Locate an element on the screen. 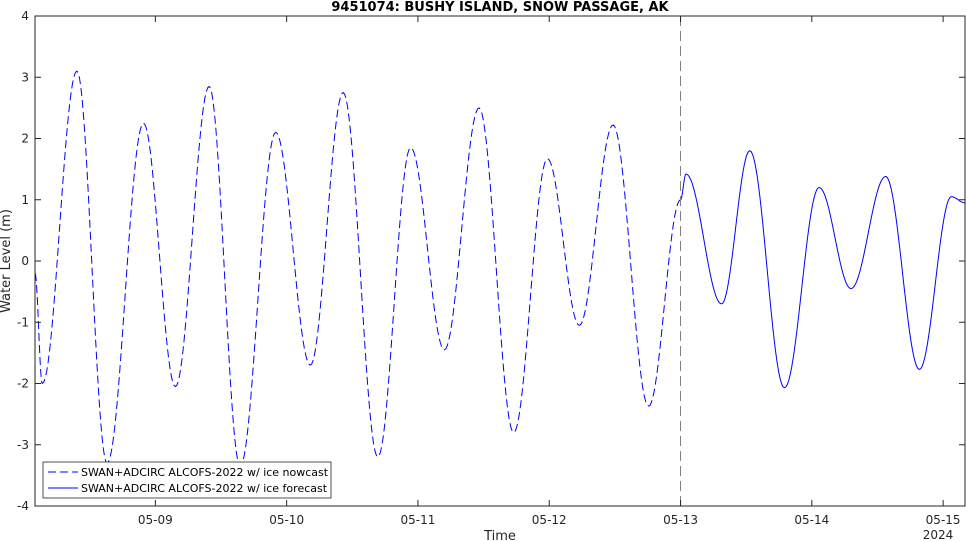 The image size is (966, 541). y-axis-label: Water Level (m) is located at coordinates (7, 261).